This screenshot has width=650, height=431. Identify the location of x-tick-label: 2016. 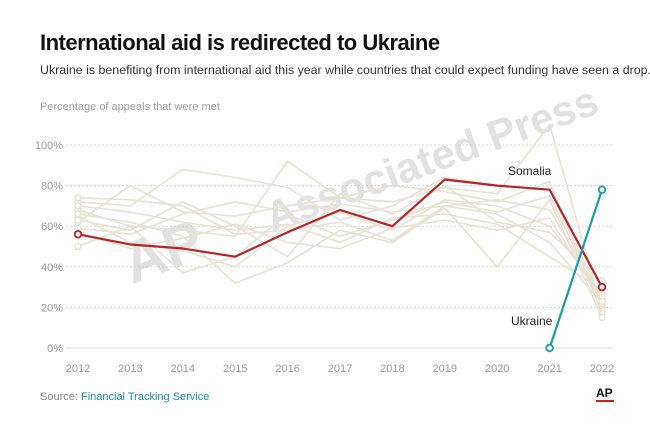
(287, 369).